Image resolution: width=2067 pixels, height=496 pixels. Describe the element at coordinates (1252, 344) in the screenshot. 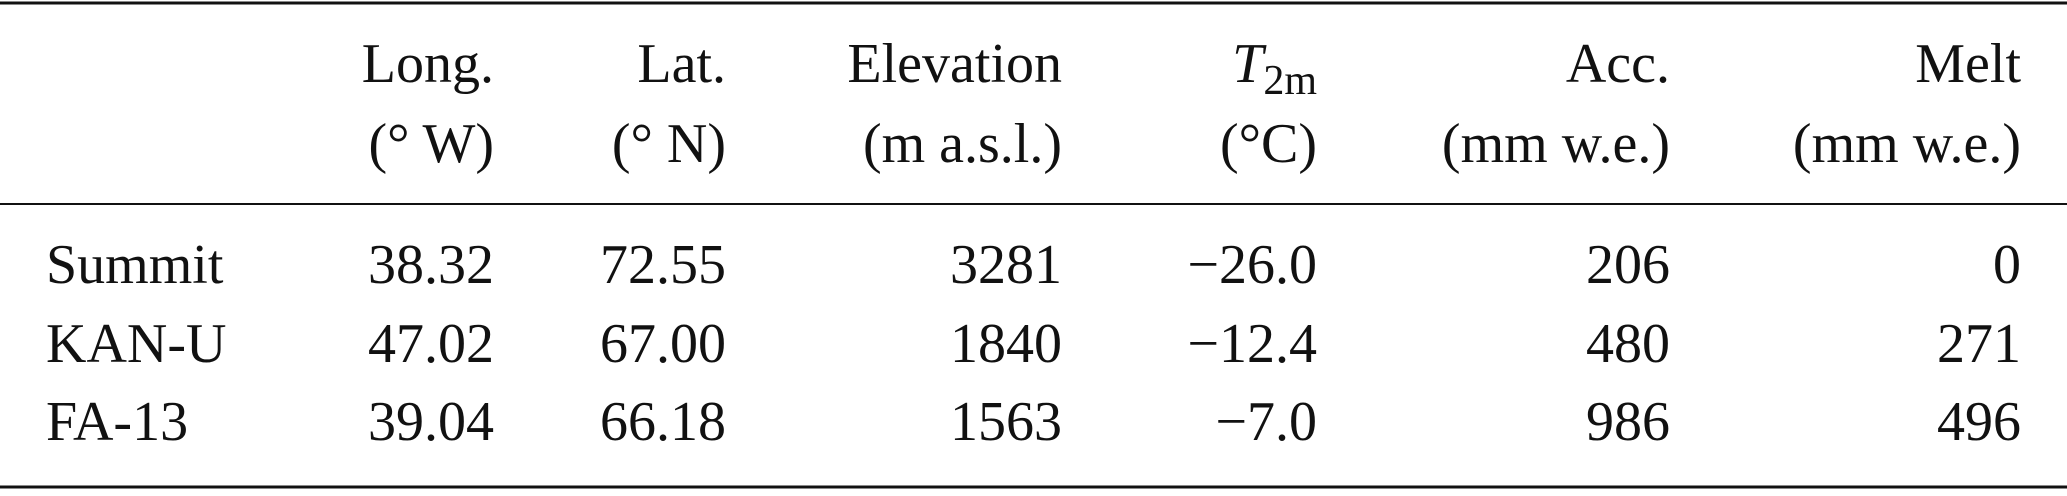

I see `cell-value: −12.4` at that location.